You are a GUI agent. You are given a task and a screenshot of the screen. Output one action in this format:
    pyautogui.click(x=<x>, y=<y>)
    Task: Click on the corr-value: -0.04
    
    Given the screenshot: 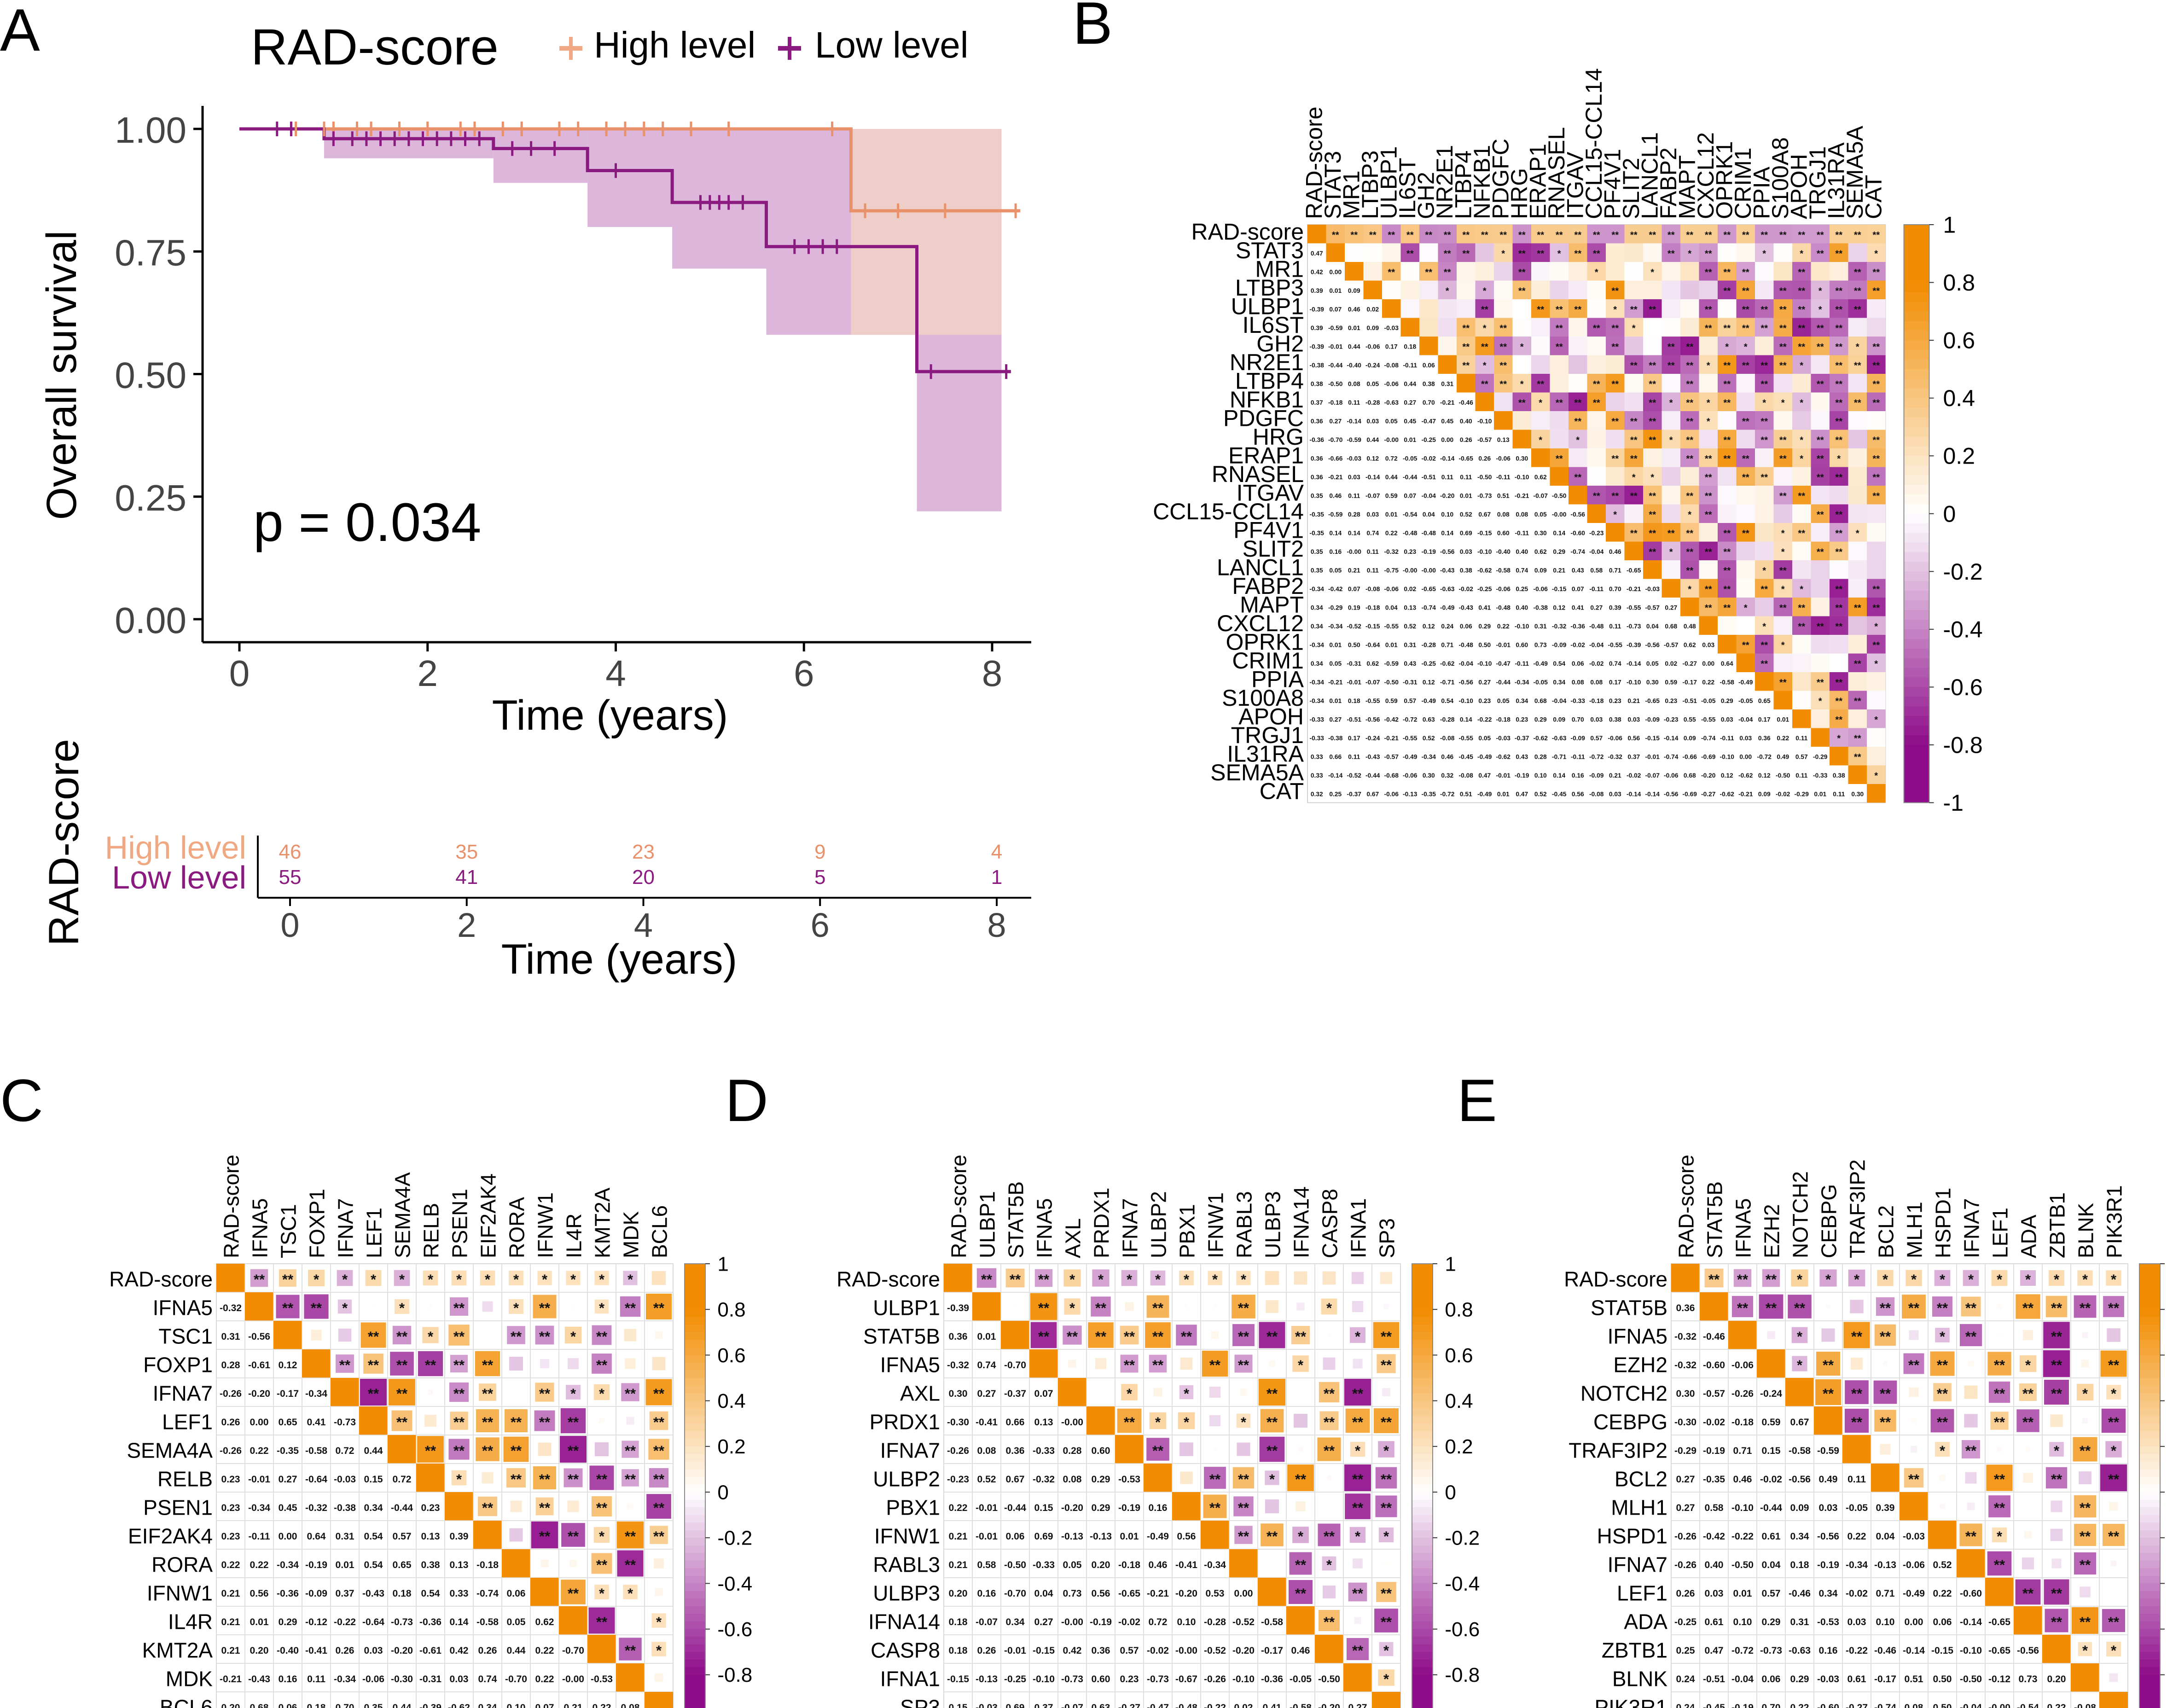 What is the action you would take?
    pyautogui.click(x=1745, y=719)
    